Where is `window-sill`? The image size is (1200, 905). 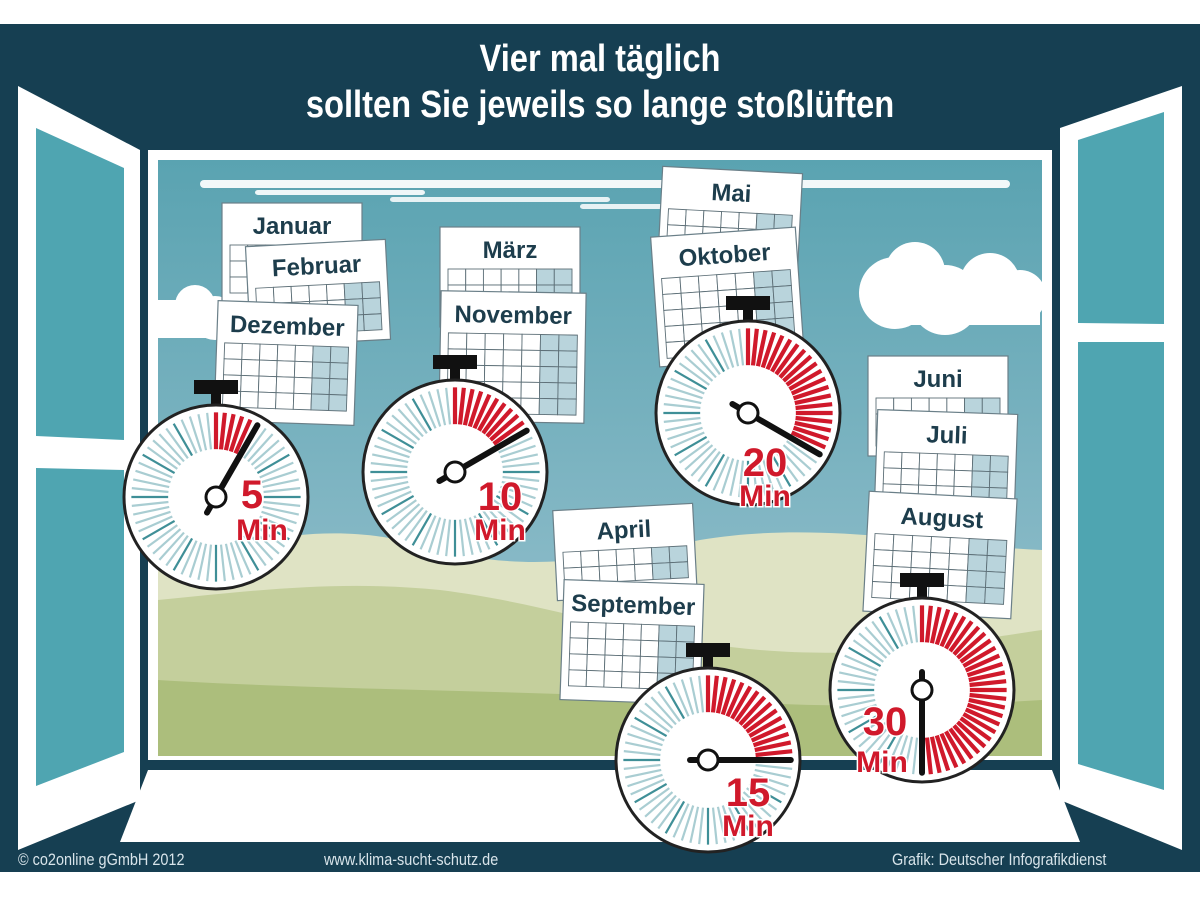 window-sill is located at coordinates (600, 806).